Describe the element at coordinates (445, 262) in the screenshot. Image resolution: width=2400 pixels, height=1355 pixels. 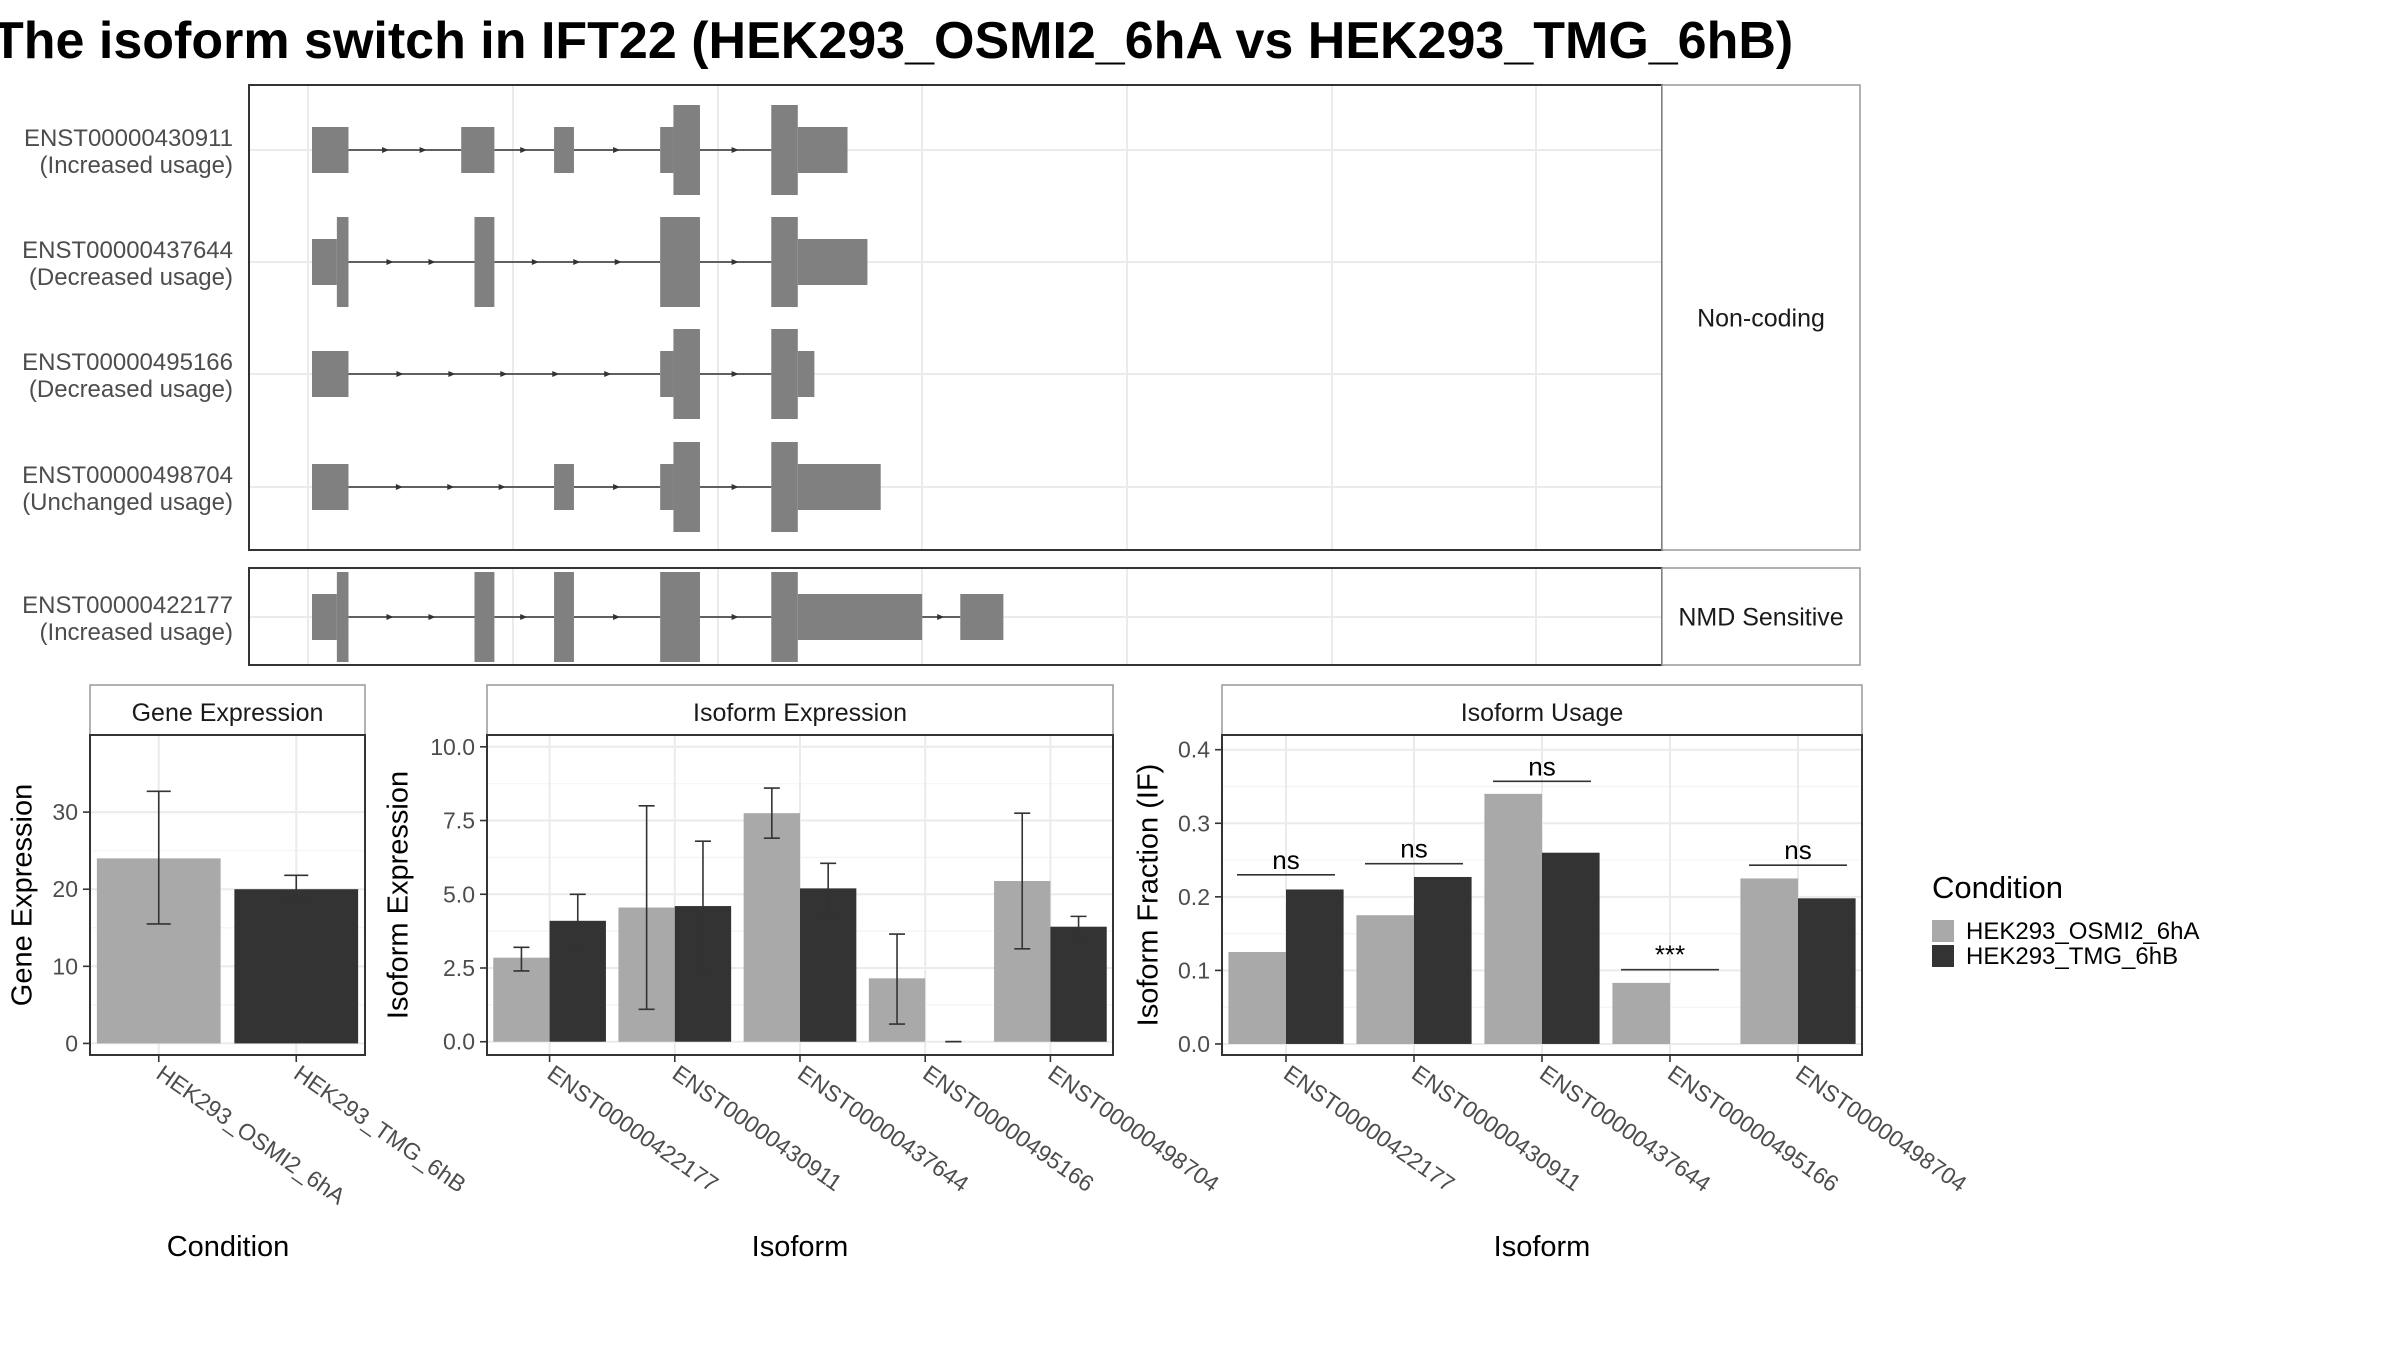
I see `transcript-row: ENST00000437644(Decreased usage)` at that location.